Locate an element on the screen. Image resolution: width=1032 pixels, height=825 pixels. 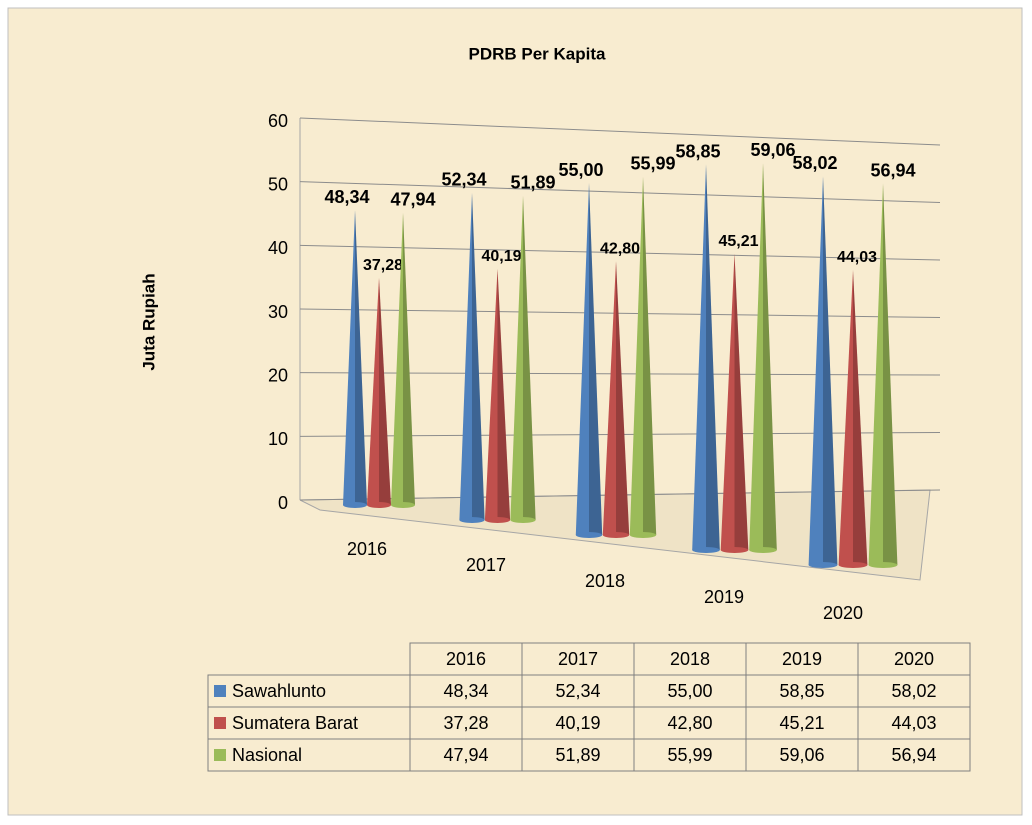
table-cell: 56,94 is located at coordinates (913, 755).